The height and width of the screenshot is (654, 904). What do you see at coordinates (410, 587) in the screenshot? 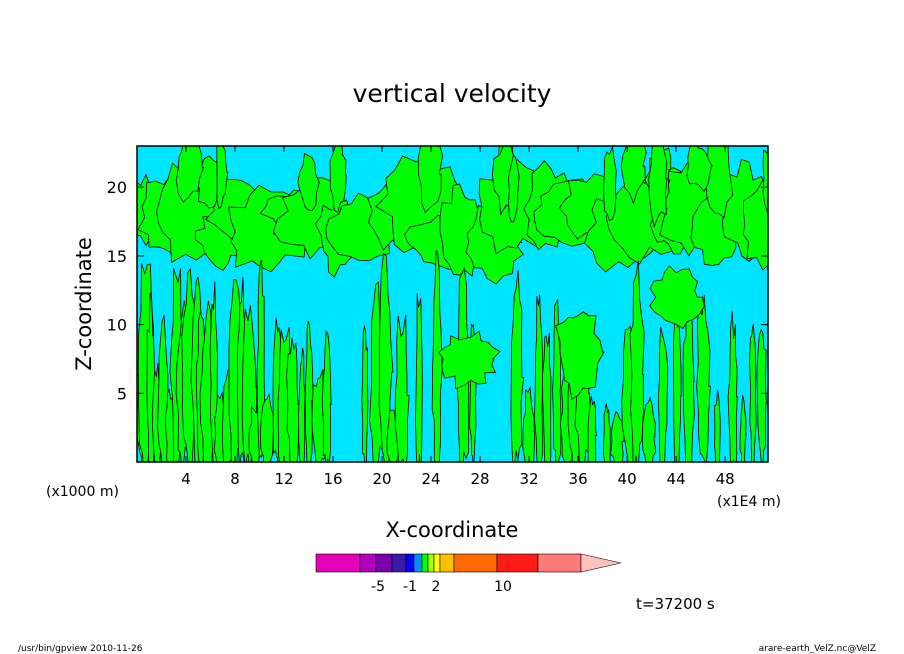
I see `colorbar-label-1: -1` at bounding box center [410, 587].